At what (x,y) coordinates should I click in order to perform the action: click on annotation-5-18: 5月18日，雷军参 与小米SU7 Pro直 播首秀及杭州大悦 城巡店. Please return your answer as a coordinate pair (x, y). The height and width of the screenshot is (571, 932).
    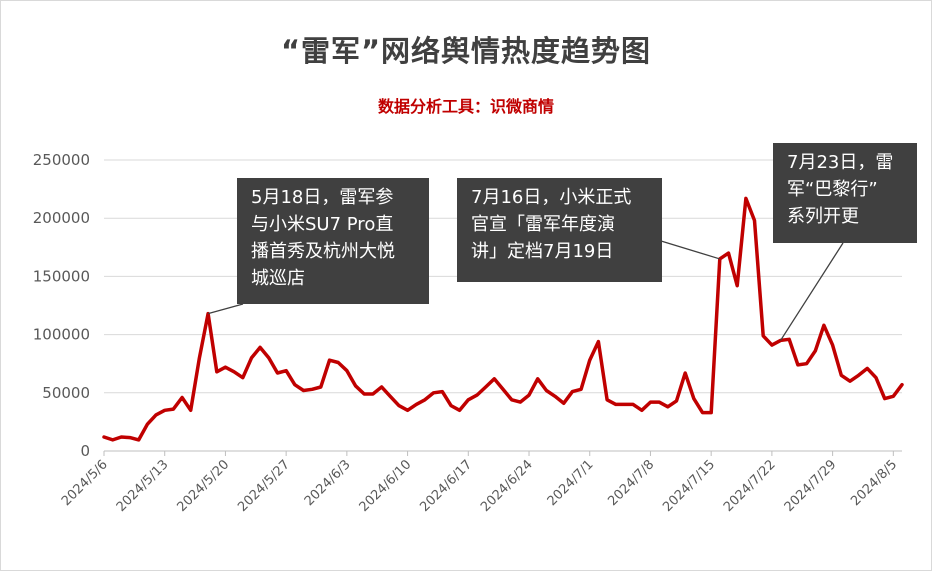
    Looking at the image, I should click on (333, 241).